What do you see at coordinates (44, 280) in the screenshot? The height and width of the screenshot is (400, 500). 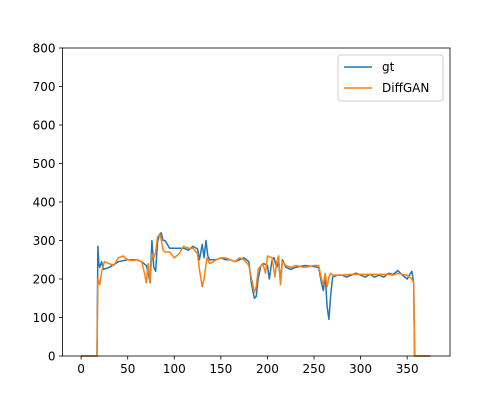 I see `y-tick-label: 200` at bounding box center [44, 280].